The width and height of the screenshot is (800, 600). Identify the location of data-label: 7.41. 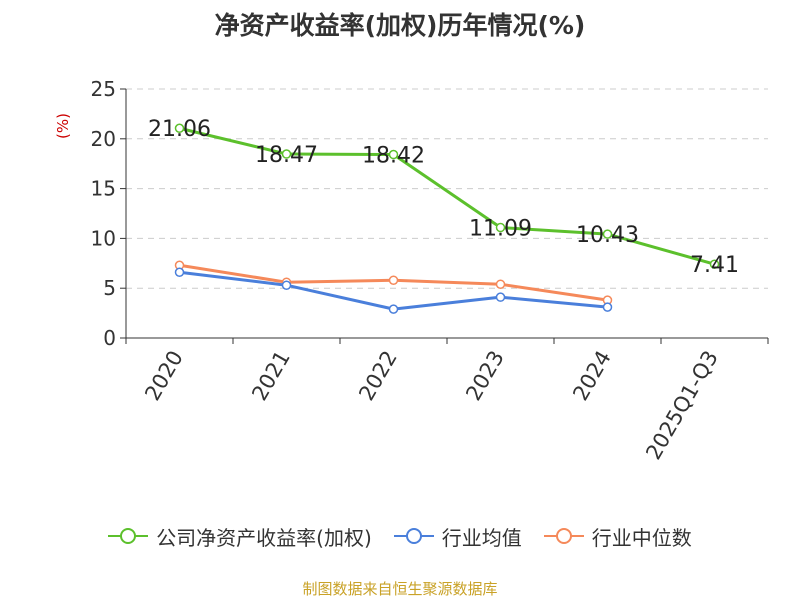
(714, 265).